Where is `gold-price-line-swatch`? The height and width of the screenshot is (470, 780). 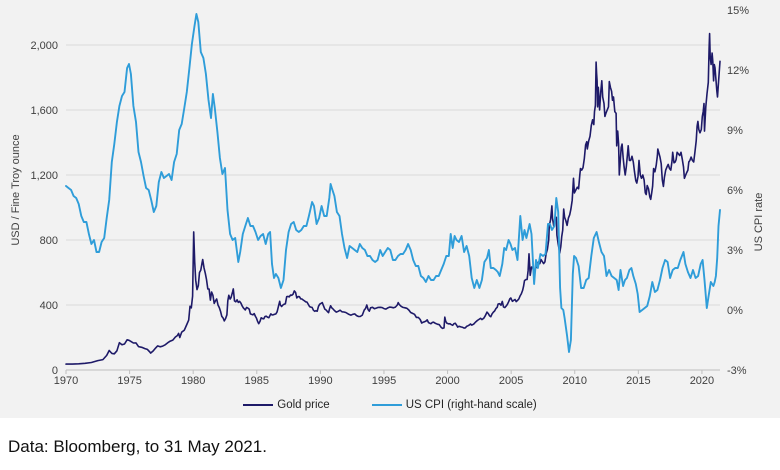
gold-price-line-swatch is located at coordinates (258, 405).